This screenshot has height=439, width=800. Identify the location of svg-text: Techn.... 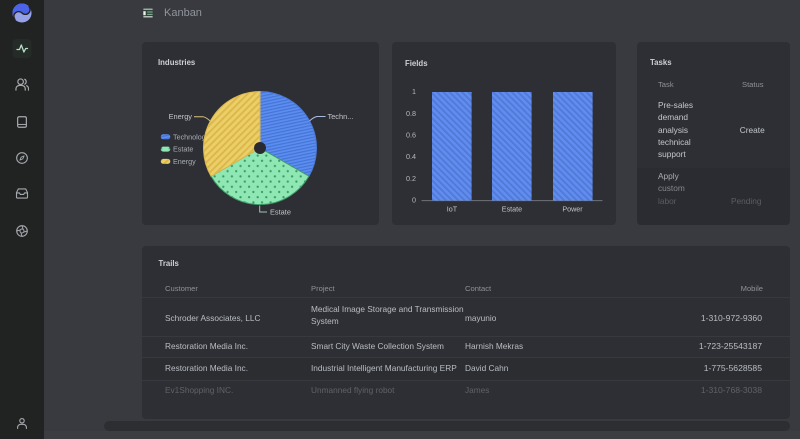
(341, 116).